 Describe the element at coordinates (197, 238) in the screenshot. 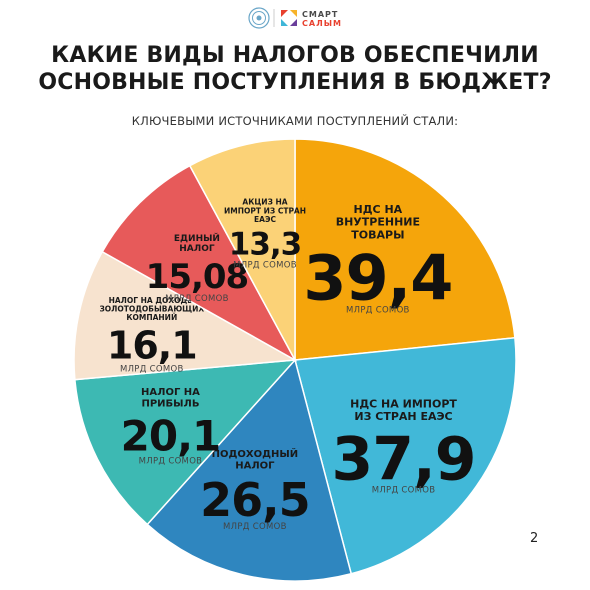

I see `slice-label: ЕДИНЫЙ` at that location.